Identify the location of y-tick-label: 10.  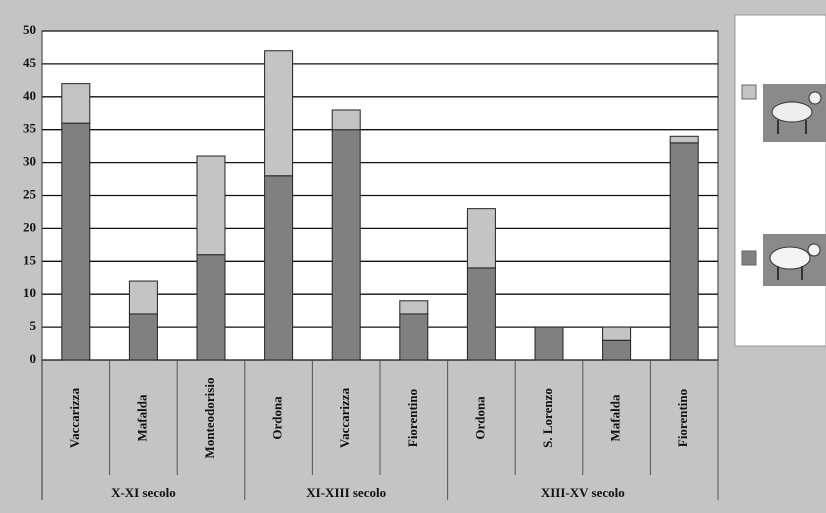
(29, 292).